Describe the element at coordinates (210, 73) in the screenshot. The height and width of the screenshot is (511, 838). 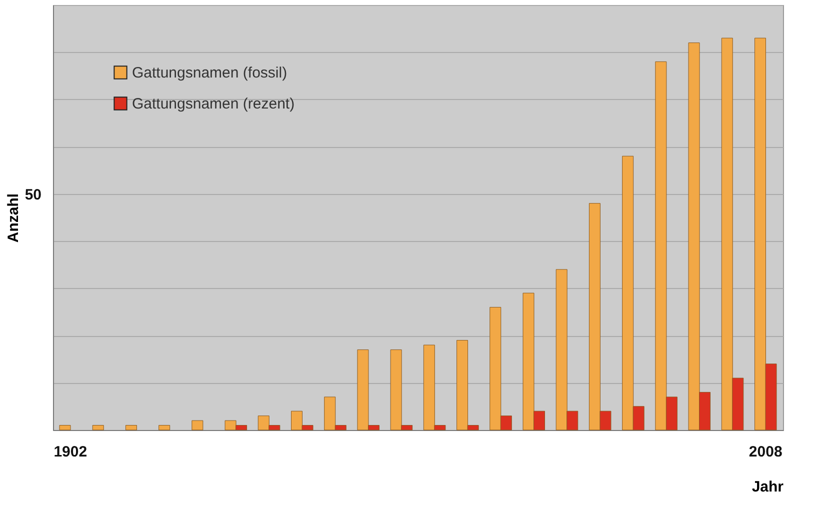
I see `legend-label: Gattungsnamen (fossil)` at that location.